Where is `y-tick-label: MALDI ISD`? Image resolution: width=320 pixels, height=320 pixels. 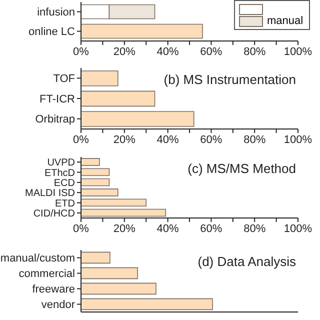 y-tick-label: MALDI ISD is located at coordinates (49, 194).